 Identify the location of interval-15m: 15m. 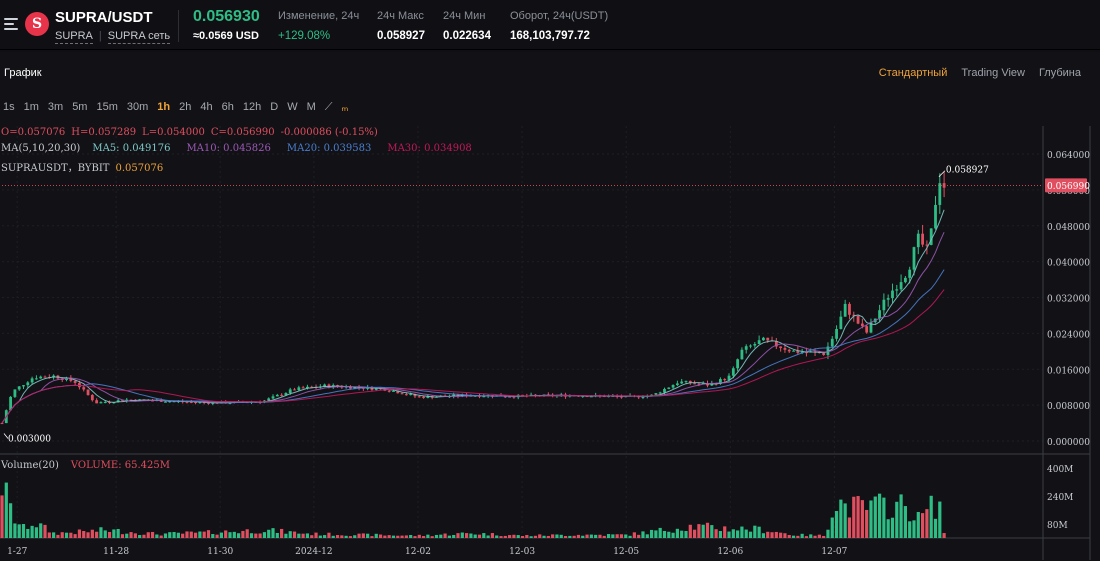
(107, 107).